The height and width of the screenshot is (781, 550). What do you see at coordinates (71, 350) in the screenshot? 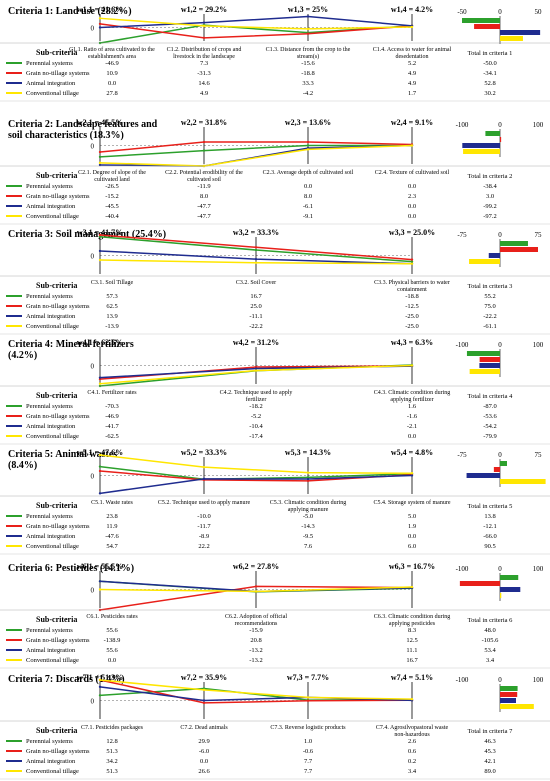
I see `criteria-title: Criteria 4: Mineral fertilizers (4.2%)` at bounding box center [71, 350].